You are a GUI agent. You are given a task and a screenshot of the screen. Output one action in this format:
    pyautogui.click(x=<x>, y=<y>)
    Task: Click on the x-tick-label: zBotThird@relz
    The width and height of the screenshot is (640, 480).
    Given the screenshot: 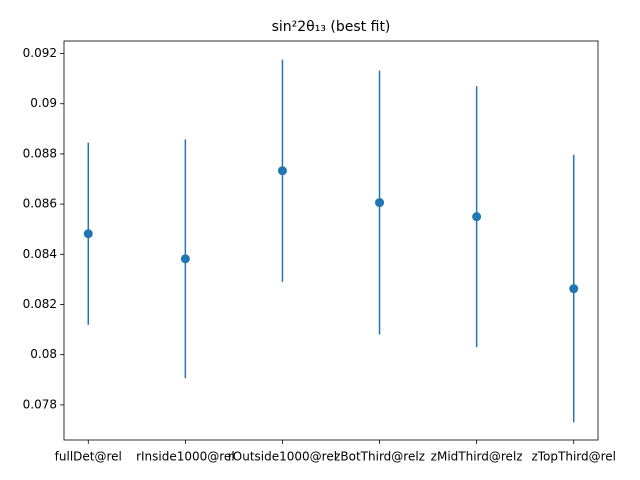 What is the action you would take?
    pyautogui.click(x=379, y=457)
    